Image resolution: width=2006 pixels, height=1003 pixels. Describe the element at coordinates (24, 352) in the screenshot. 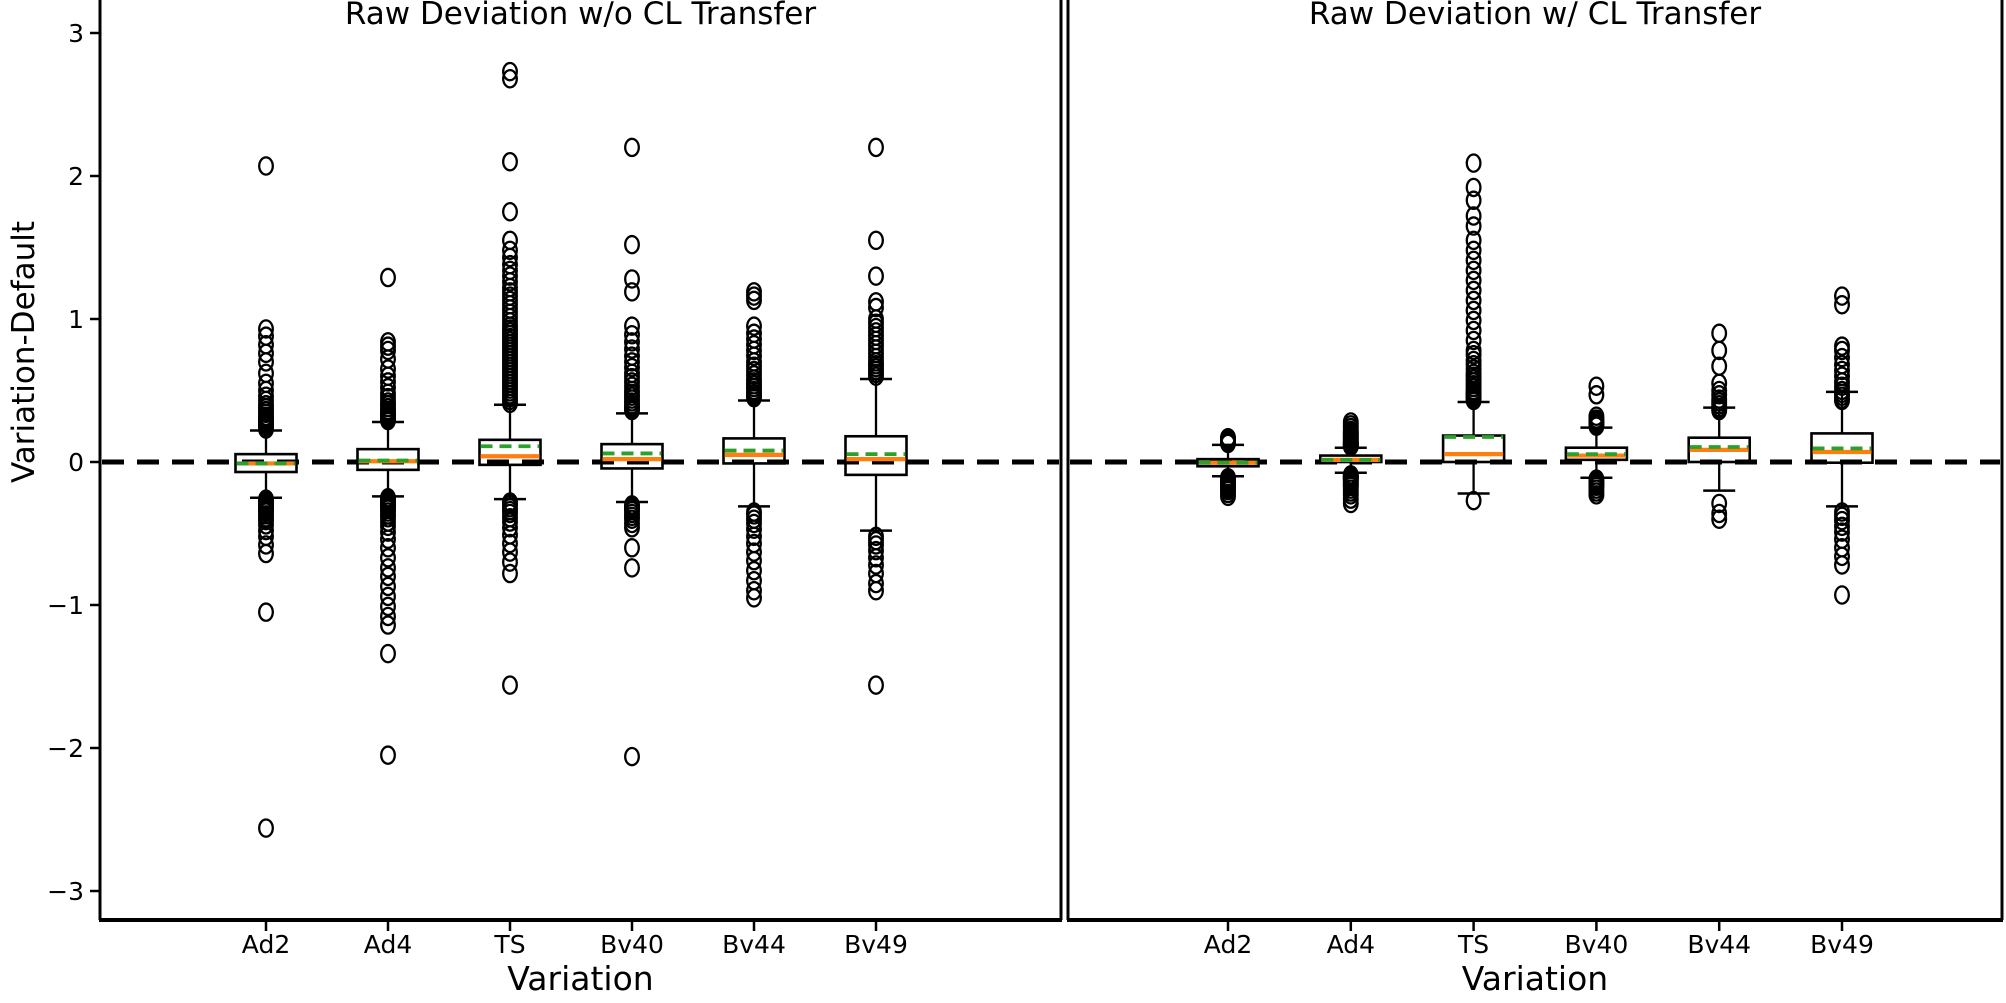

I see `y-axis-label: Variation-Default` at that location.